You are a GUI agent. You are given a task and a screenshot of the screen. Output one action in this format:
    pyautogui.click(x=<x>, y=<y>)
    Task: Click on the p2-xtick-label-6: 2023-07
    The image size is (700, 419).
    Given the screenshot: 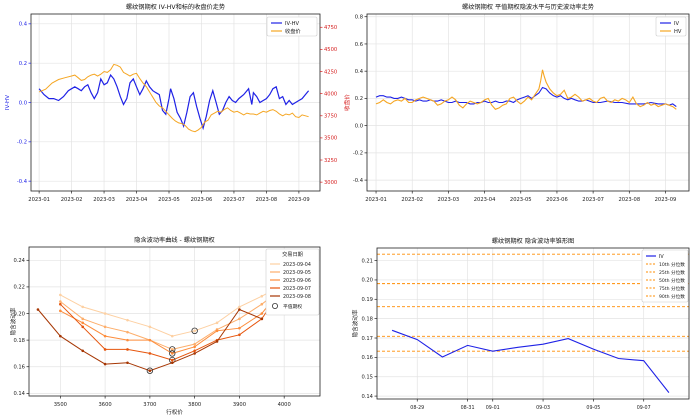 What is the action you would take?
    pyautogui.click(x=593, y=200)
    